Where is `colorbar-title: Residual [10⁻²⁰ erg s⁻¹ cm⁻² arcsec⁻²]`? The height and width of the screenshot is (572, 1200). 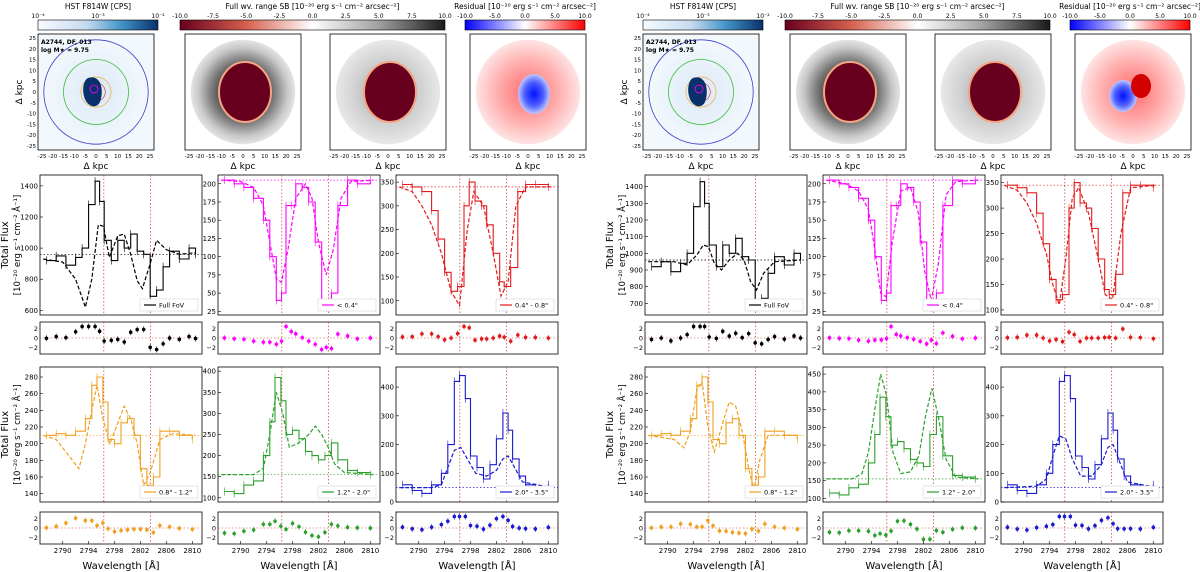 colorbar-title: Residual [10⁻²⁰ erg s⁻¹ cm⁻² arcsec⁻²] is located at coordinates (525, 6).